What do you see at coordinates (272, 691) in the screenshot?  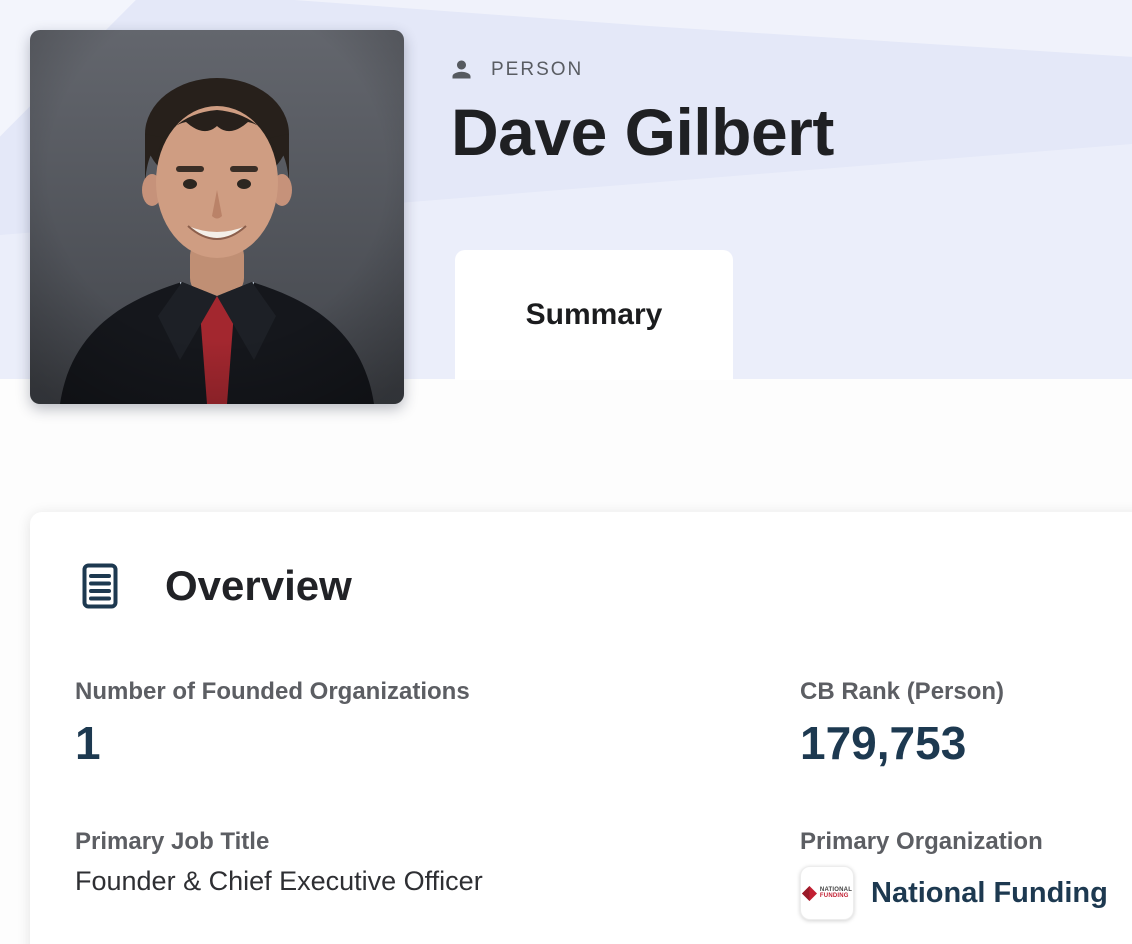 I see `field-label: Number of Founded Organizations` at bounding box center [272, 691].